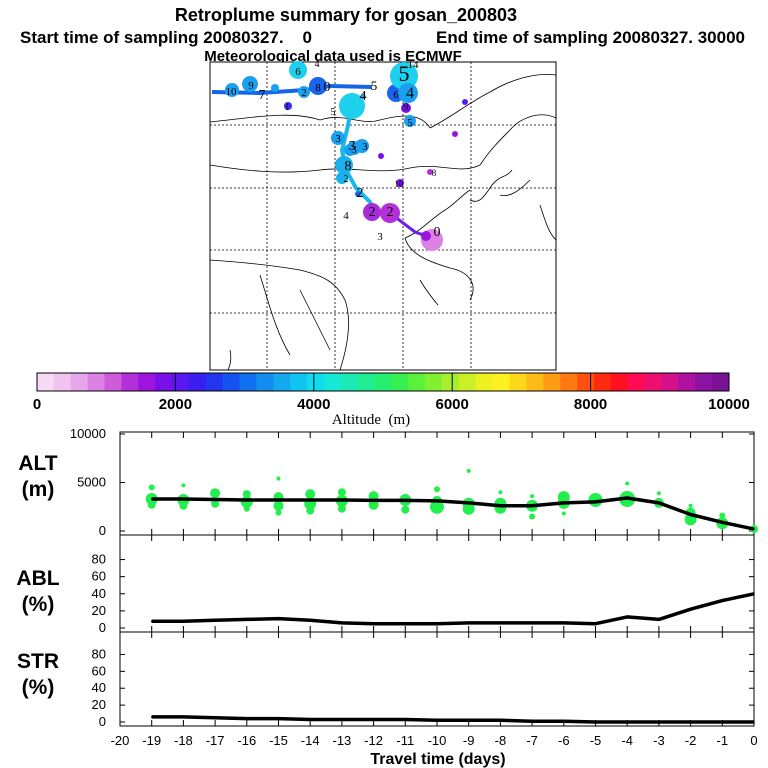 This screenshot has width=768, height=768. I want to click on panel-frame, so click(437, 483).